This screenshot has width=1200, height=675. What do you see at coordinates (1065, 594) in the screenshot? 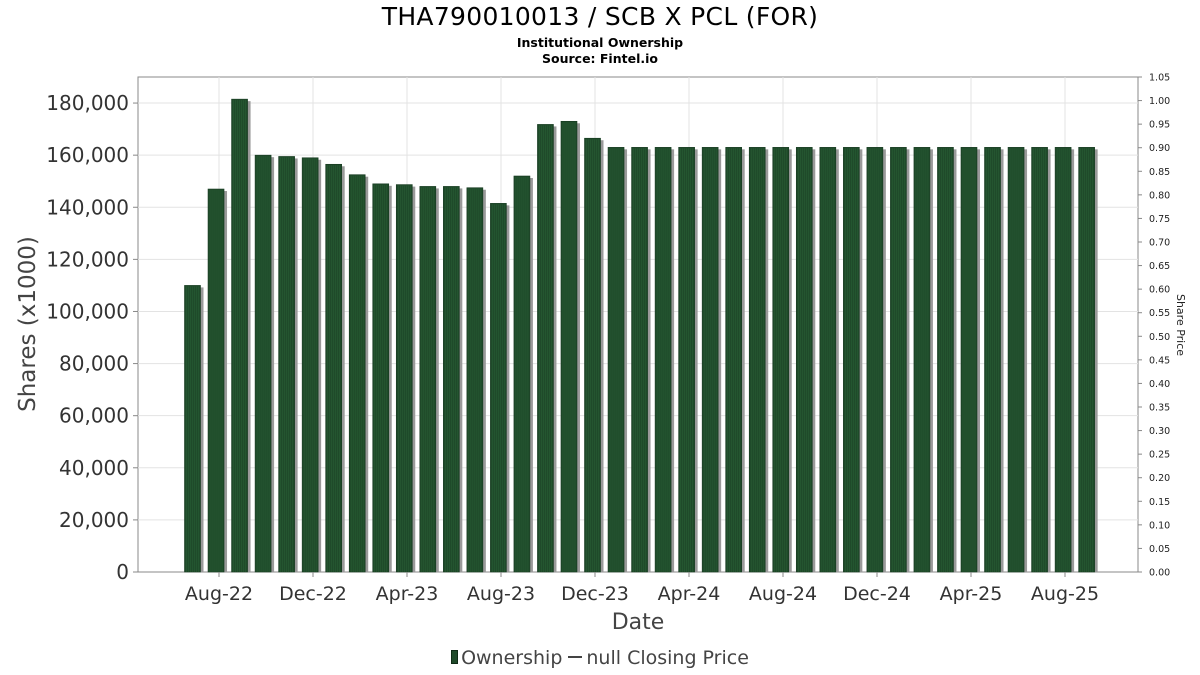
I see `x-tick-label: Aug-25` at bounding box center [1065, 594].